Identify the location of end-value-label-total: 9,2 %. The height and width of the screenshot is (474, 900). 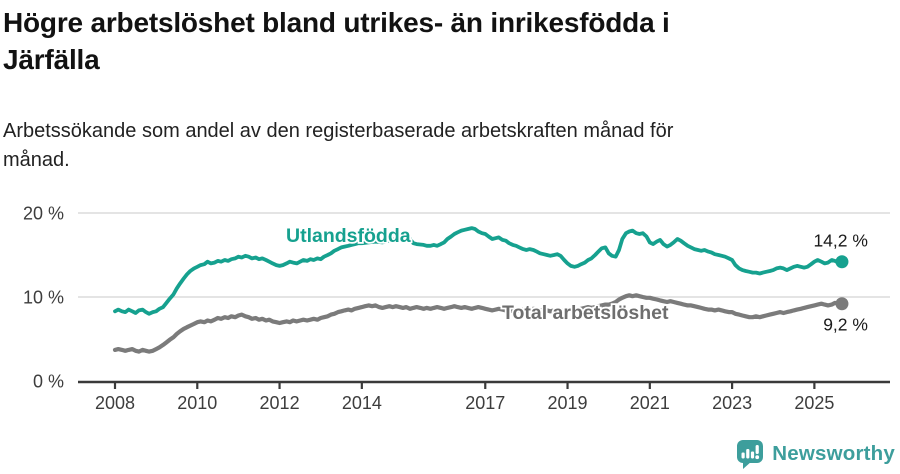
(845, 325).